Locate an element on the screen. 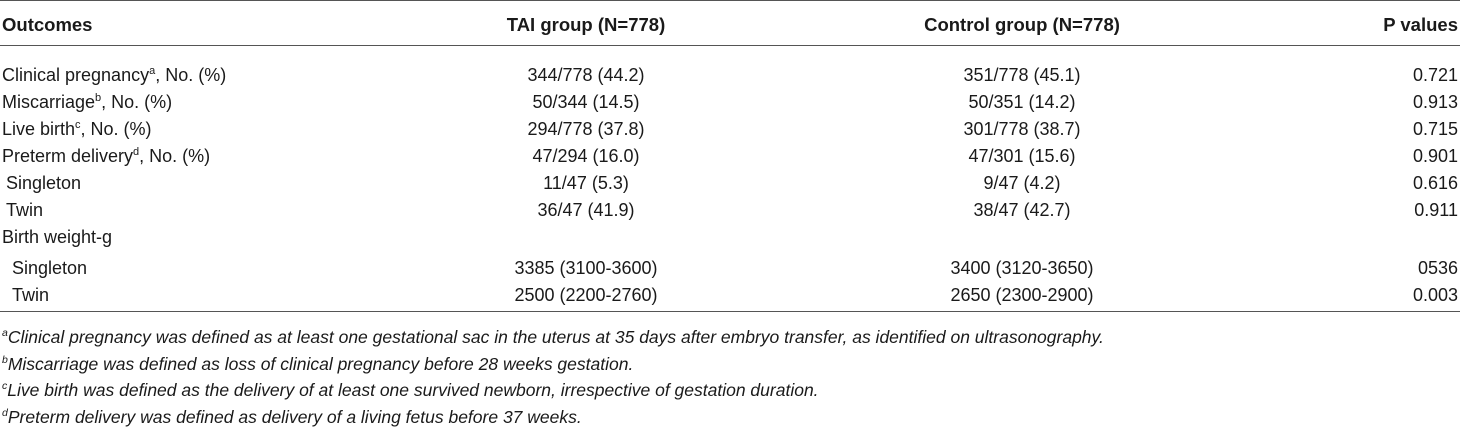 This screenshot has height=430, width=1460. control-value: 351/778 (45.1) is located at coordinates (1022, 75).